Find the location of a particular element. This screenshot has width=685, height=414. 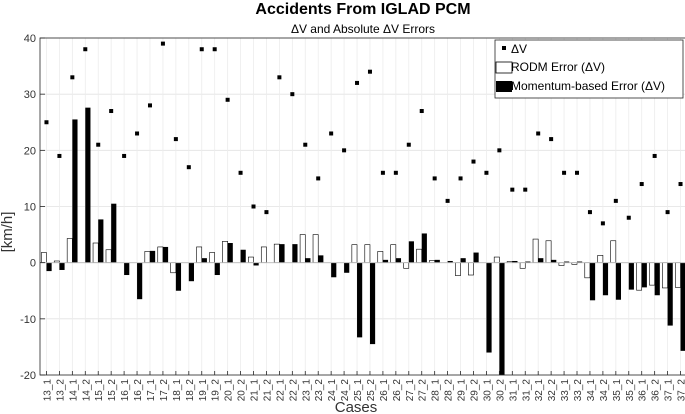

x-tick-label: 14_2 is located at coordinates (86, 390).